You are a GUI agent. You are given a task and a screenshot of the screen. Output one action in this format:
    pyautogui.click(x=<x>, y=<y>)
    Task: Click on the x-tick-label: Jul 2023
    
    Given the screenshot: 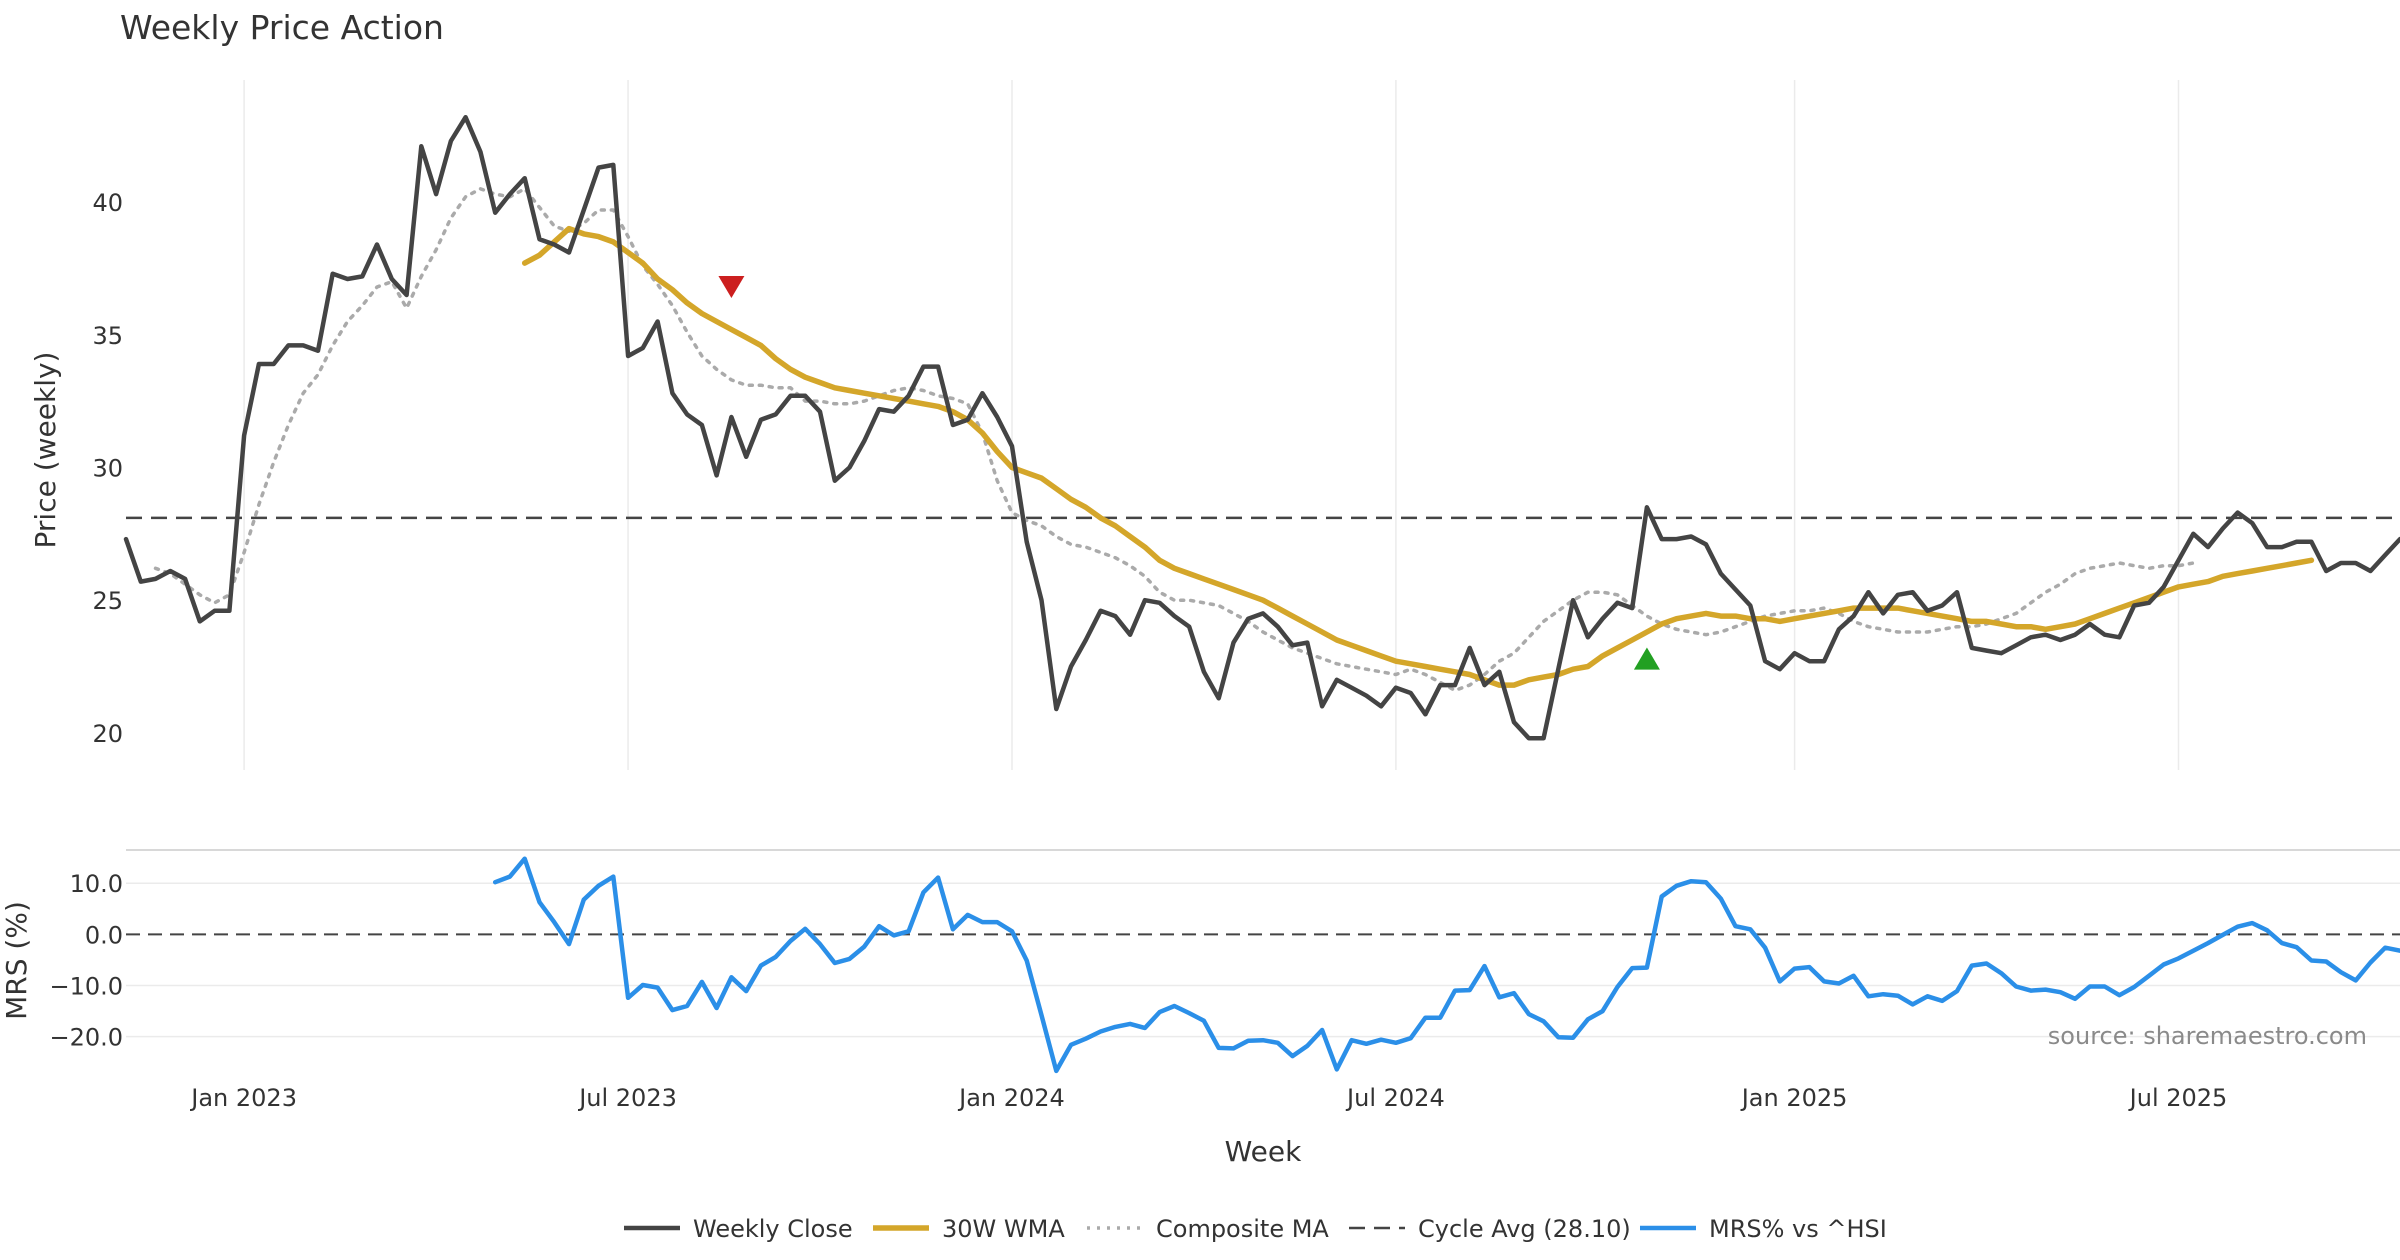 What is the action you would take?
    pyautogui.click(x=627, y=1098)
    